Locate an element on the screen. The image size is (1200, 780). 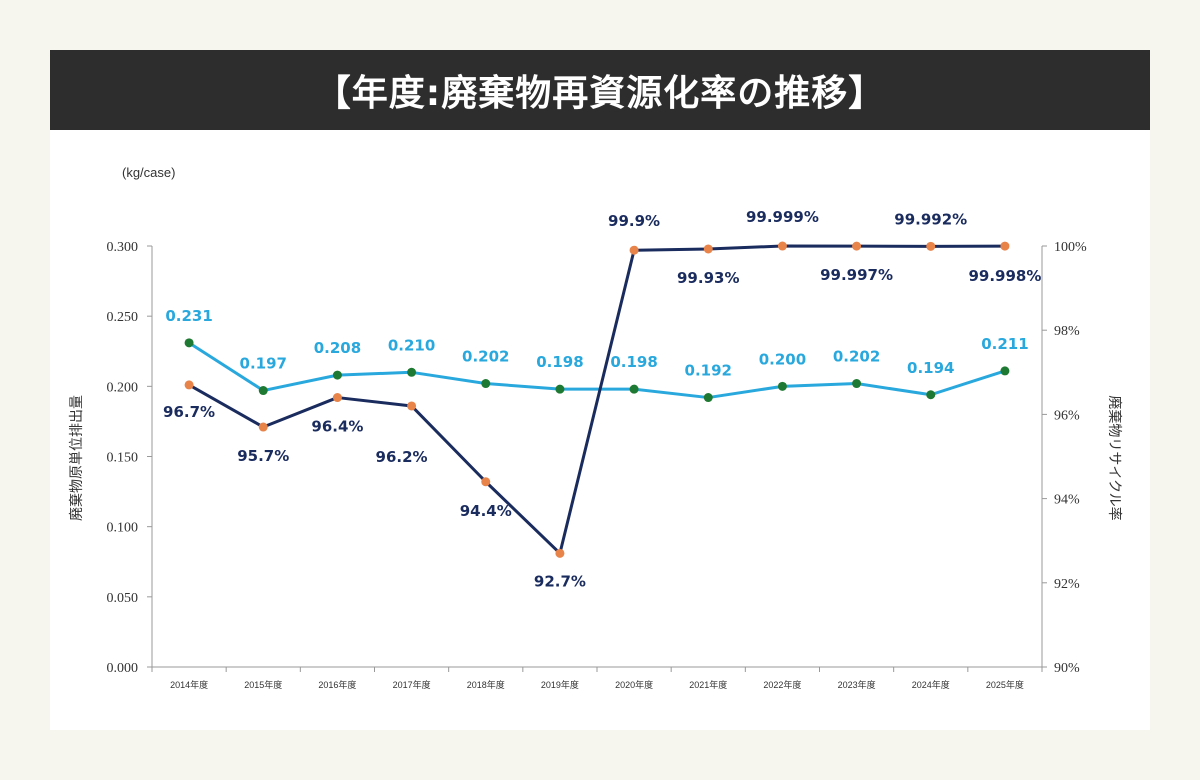
title-bar: 【年度:廃棄物再資源化率の推移】 is located at coordinates (600, 90).